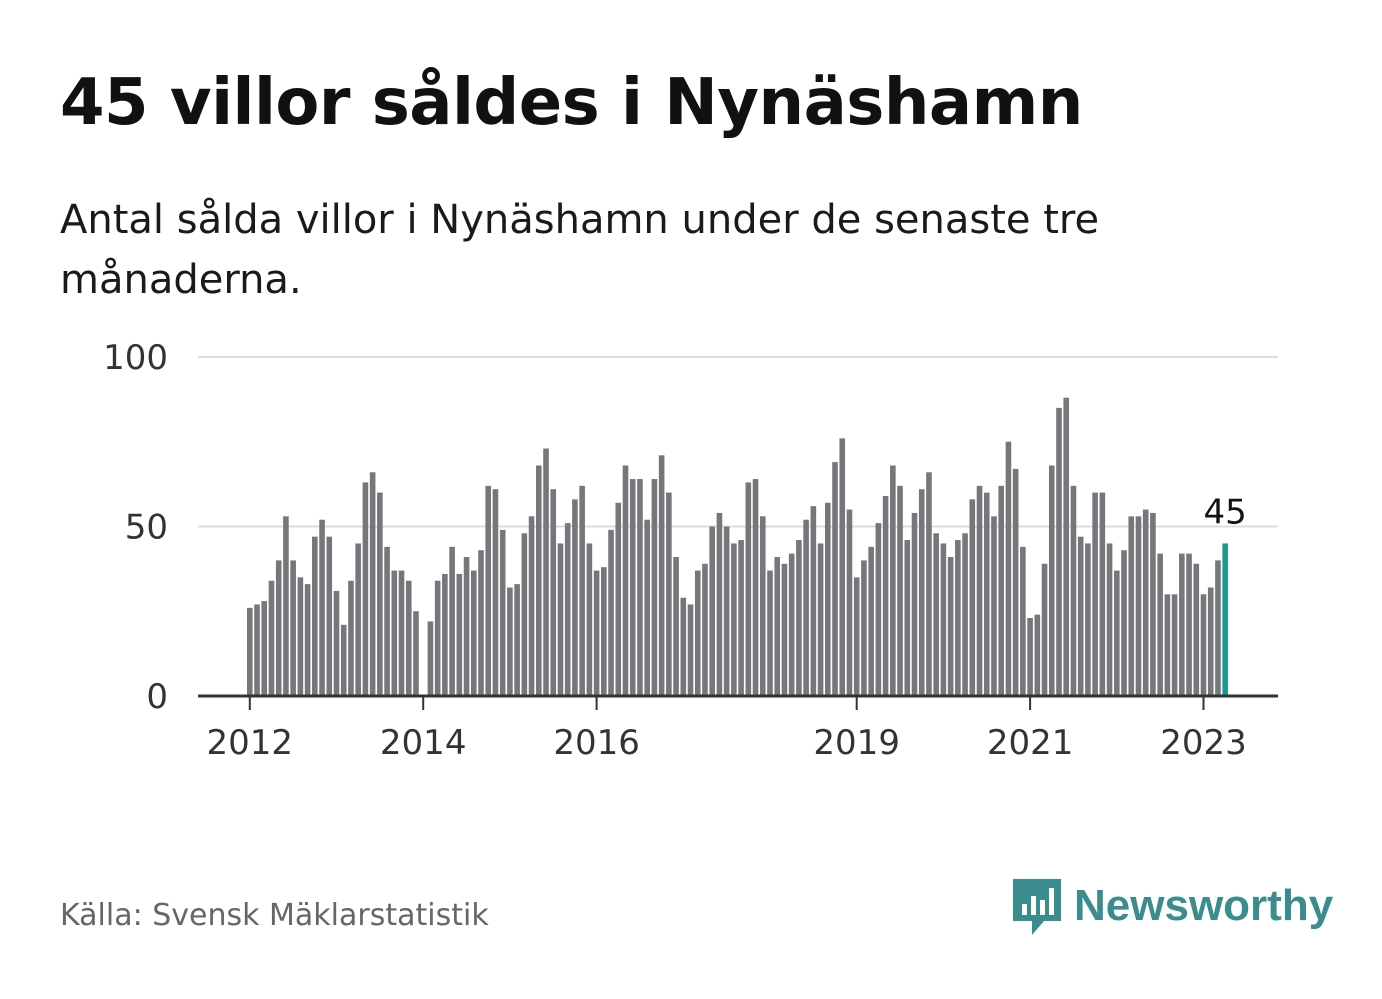 The width and height of the screenshot is (1382, 999). What do you see at coordinates (1037, 907) in the screenshot?
I see `newsworthy-logo-icon` at bounding box center [1037, 907].